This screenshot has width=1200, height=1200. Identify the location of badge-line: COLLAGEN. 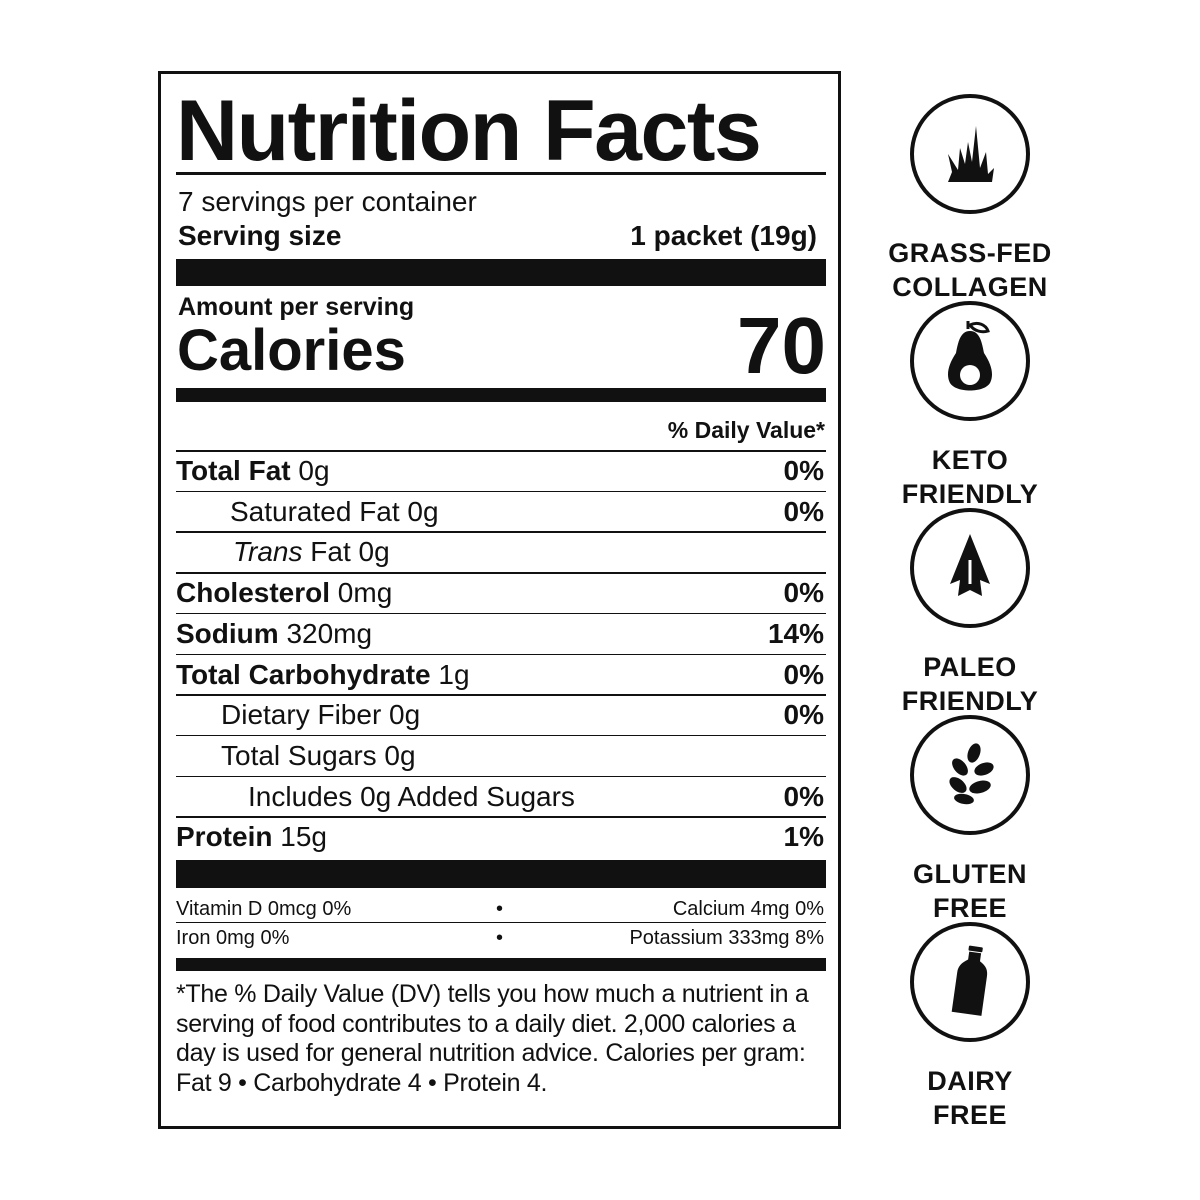
(970, 287).